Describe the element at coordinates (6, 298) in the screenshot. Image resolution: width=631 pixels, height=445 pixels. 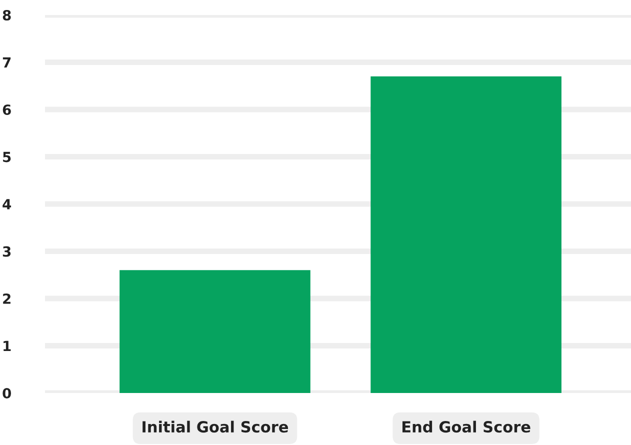
I see `y-tick-label: 2` at that location.